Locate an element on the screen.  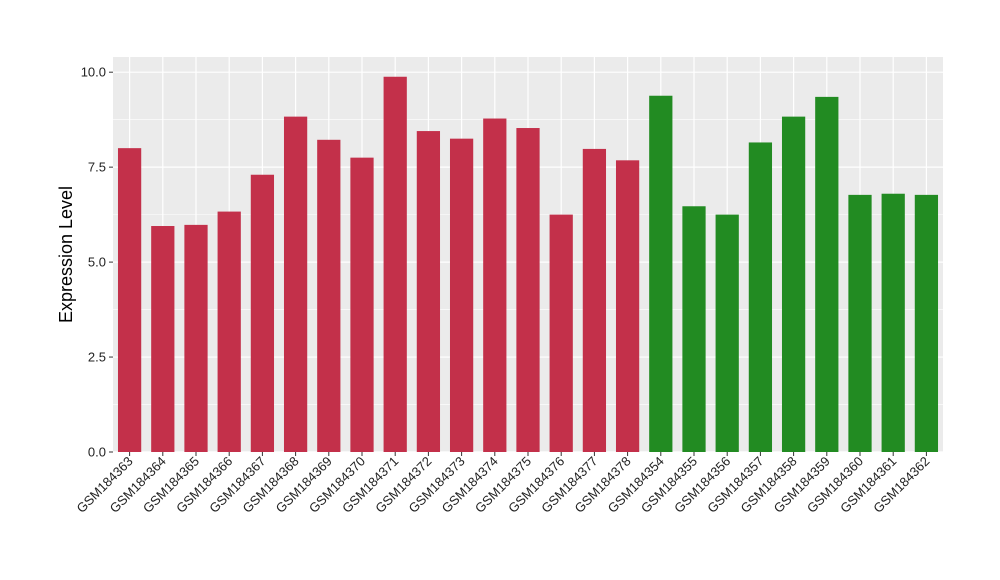
y-tick-label: 0.0 is located at coordinates (97, 452).